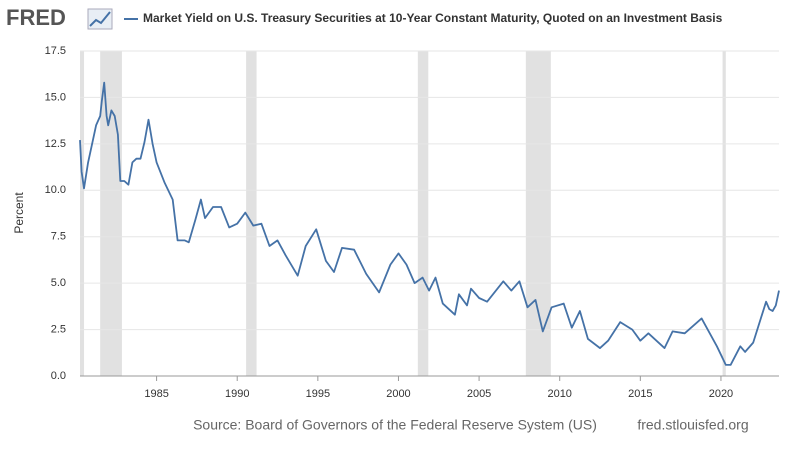 The image size is (800, 450). I want to click on x-tick-label: 2015, so click(640, 394).